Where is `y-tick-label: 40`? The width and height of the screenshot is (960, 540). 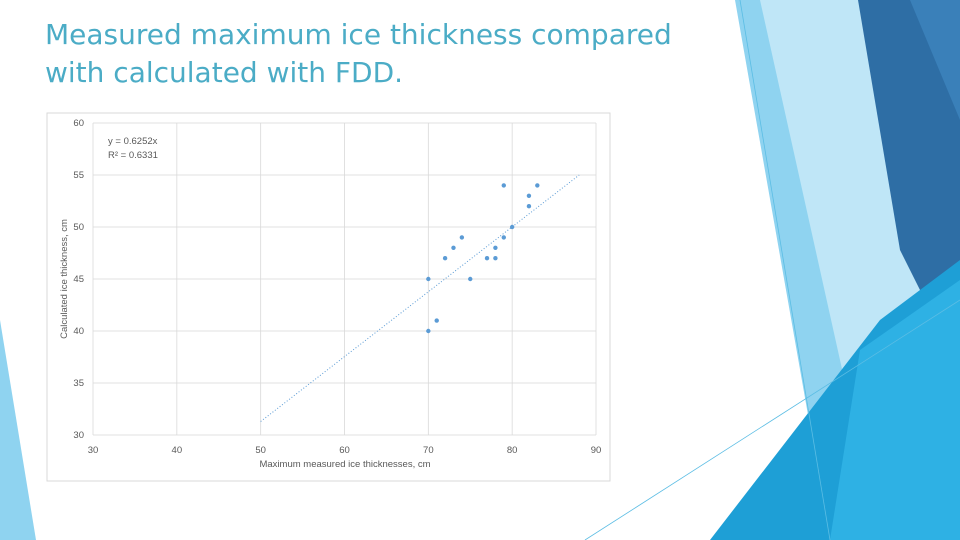
y-tick-label: 40 is located at coordinates (78, 331).